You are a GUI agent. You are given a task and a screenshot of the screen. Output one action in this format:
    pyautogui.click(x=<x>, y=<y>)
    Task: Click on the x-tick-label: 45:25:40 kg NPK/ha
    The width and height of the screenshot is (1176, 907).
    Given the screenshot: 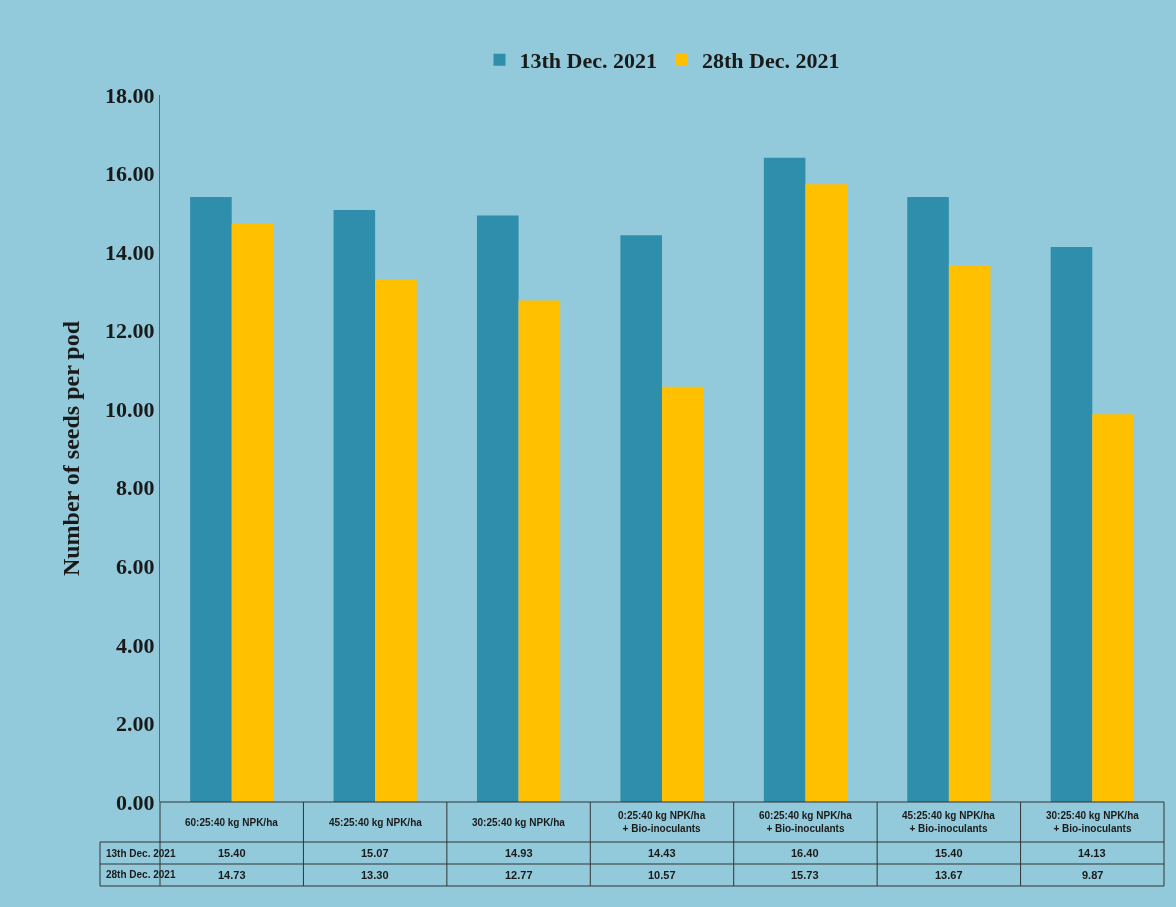 What is the action you would take?
    pyautogui.click(x=376, y=822)
    